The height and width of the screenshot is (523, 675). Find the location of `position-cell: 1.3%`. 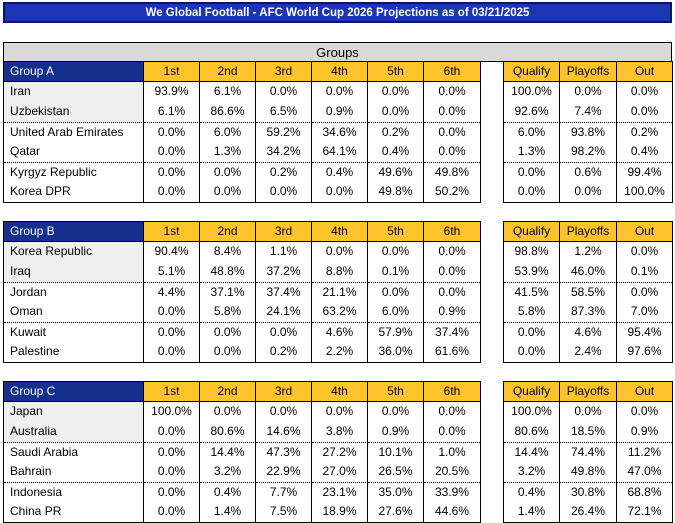

position-cell: 1.3% is located at coordinates (228, 152).